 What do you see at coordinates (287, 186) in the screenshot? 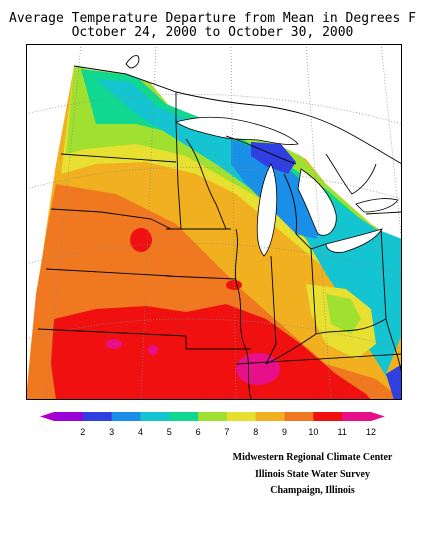
I see `great-lakes` at bounding box center [287, 186].